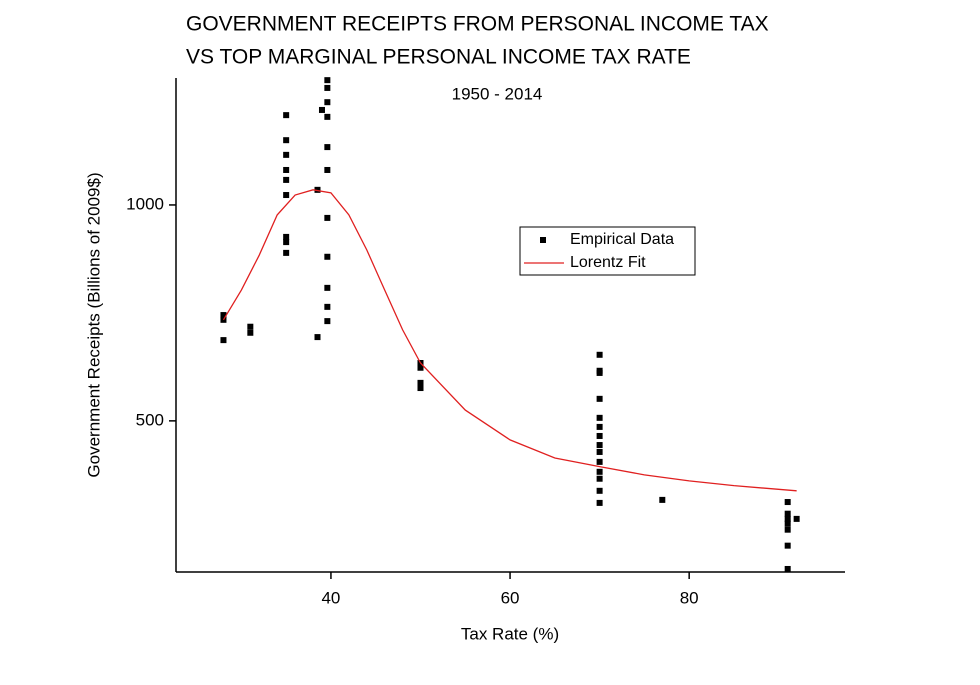 The height and width of the screenshot is (685, 980). Describe the element at coordinates (543, 240) in the screenshot. I see `legend-marker` at that location.